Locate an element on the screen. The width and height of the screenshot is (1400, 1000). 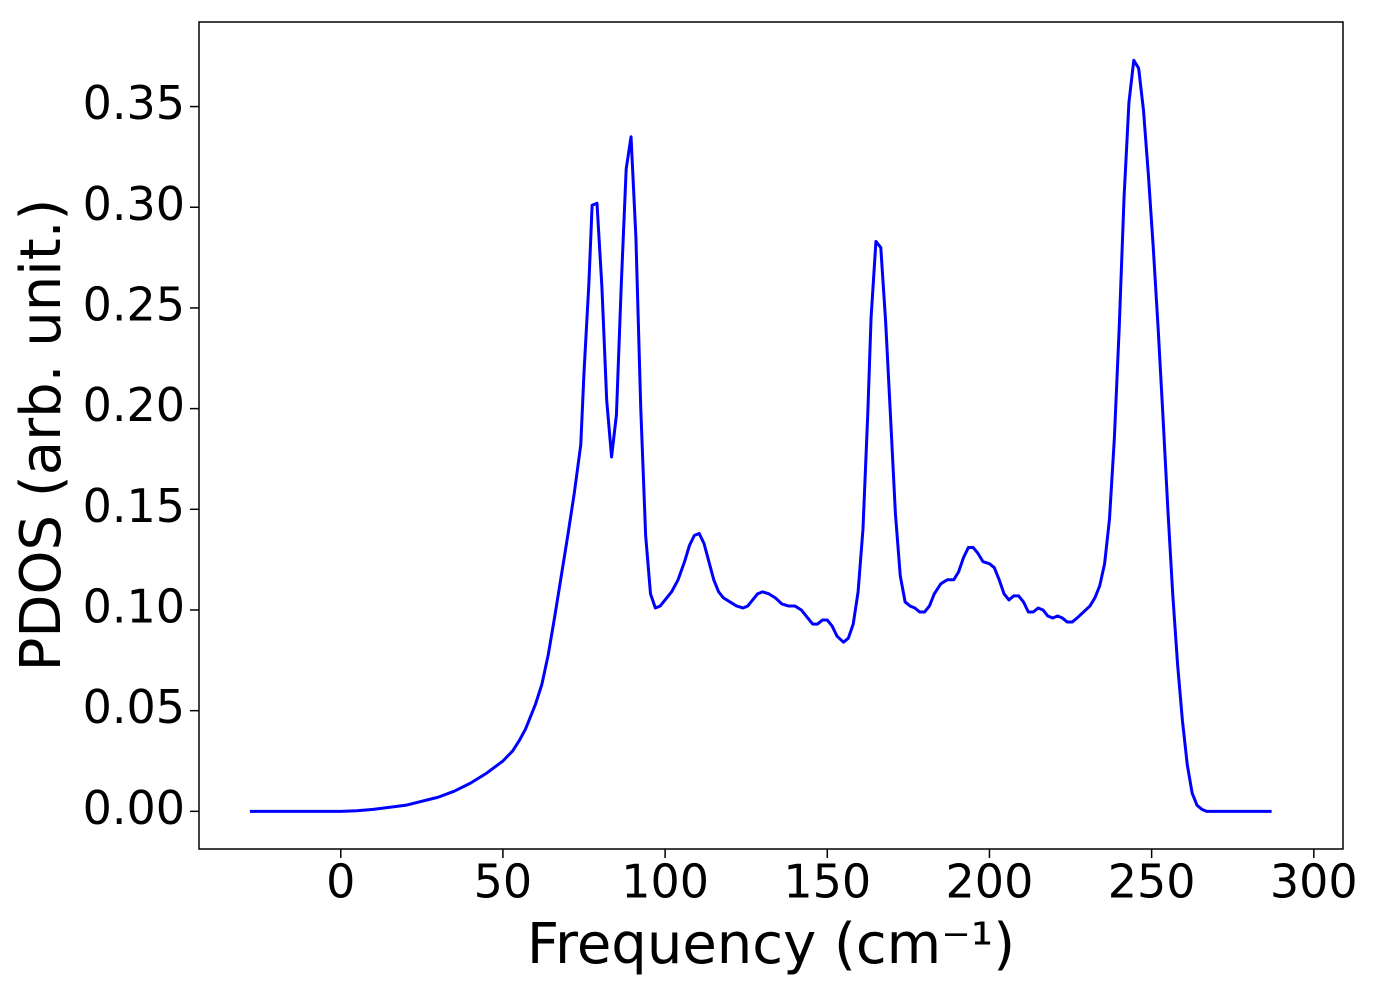
y-tick-label: 0.25 is located at coordinates (134, 304).